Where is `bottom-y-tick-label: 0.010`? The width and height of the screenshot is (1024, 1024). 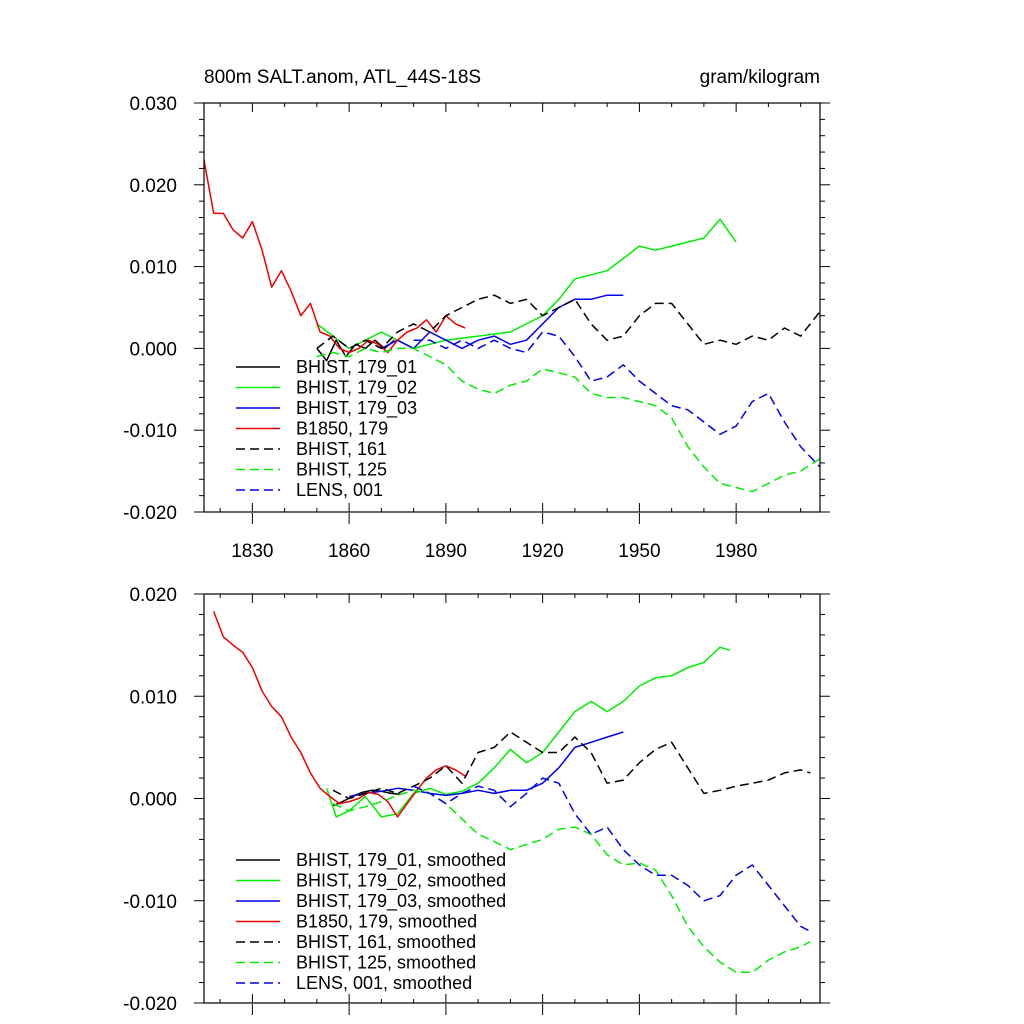
bottom-y-tick-label: 0.010 is located at coordinates (153, 697).